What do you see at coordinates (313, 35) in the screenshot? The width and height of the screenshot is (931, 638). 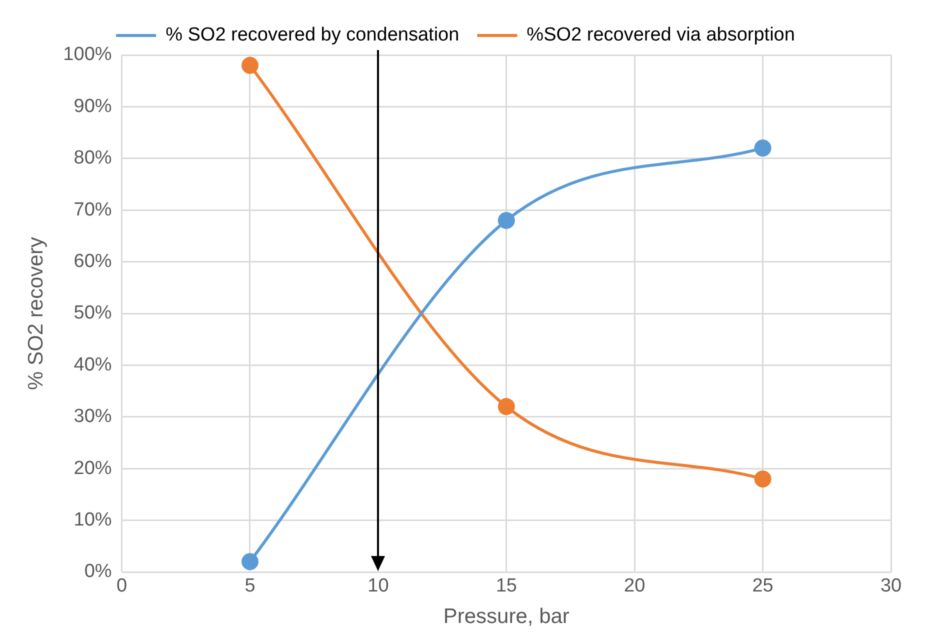 I see `legend-label: % SO2 recovered by condensation` at bounding box center [313, 35].